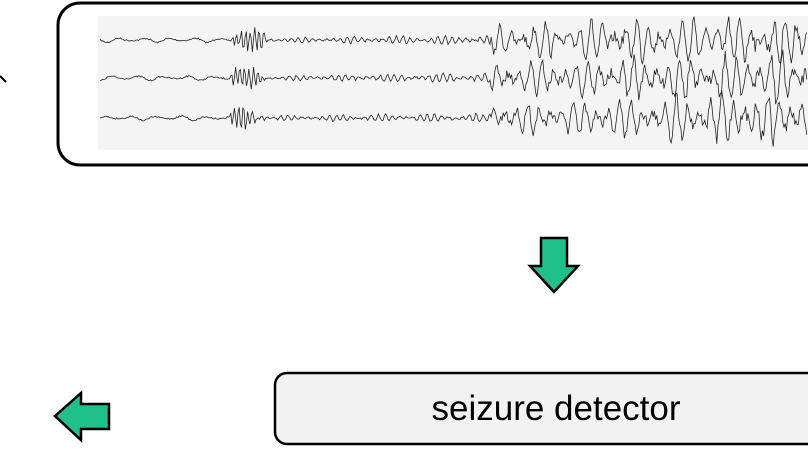 The width and height of the screenshot is (808, 455). I want to click on down-arrow-icon, so click(554, 265).